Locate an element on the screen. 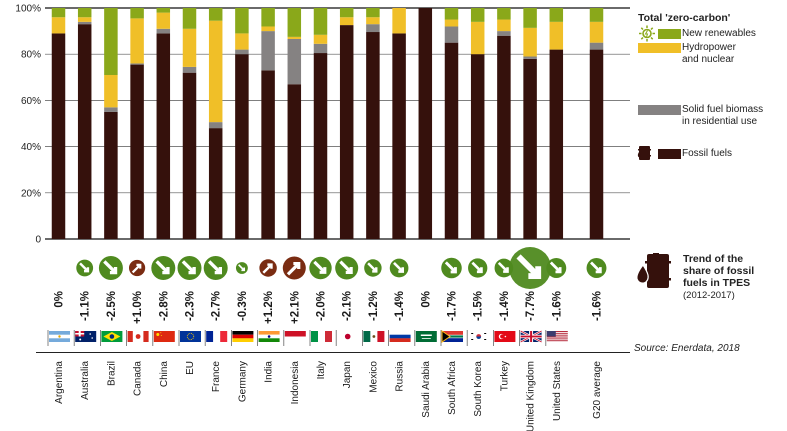 Image resolution: width=787 pixels, height=431 pixels. trend-value-label: -2.1% is located at coordinates (348, 306).